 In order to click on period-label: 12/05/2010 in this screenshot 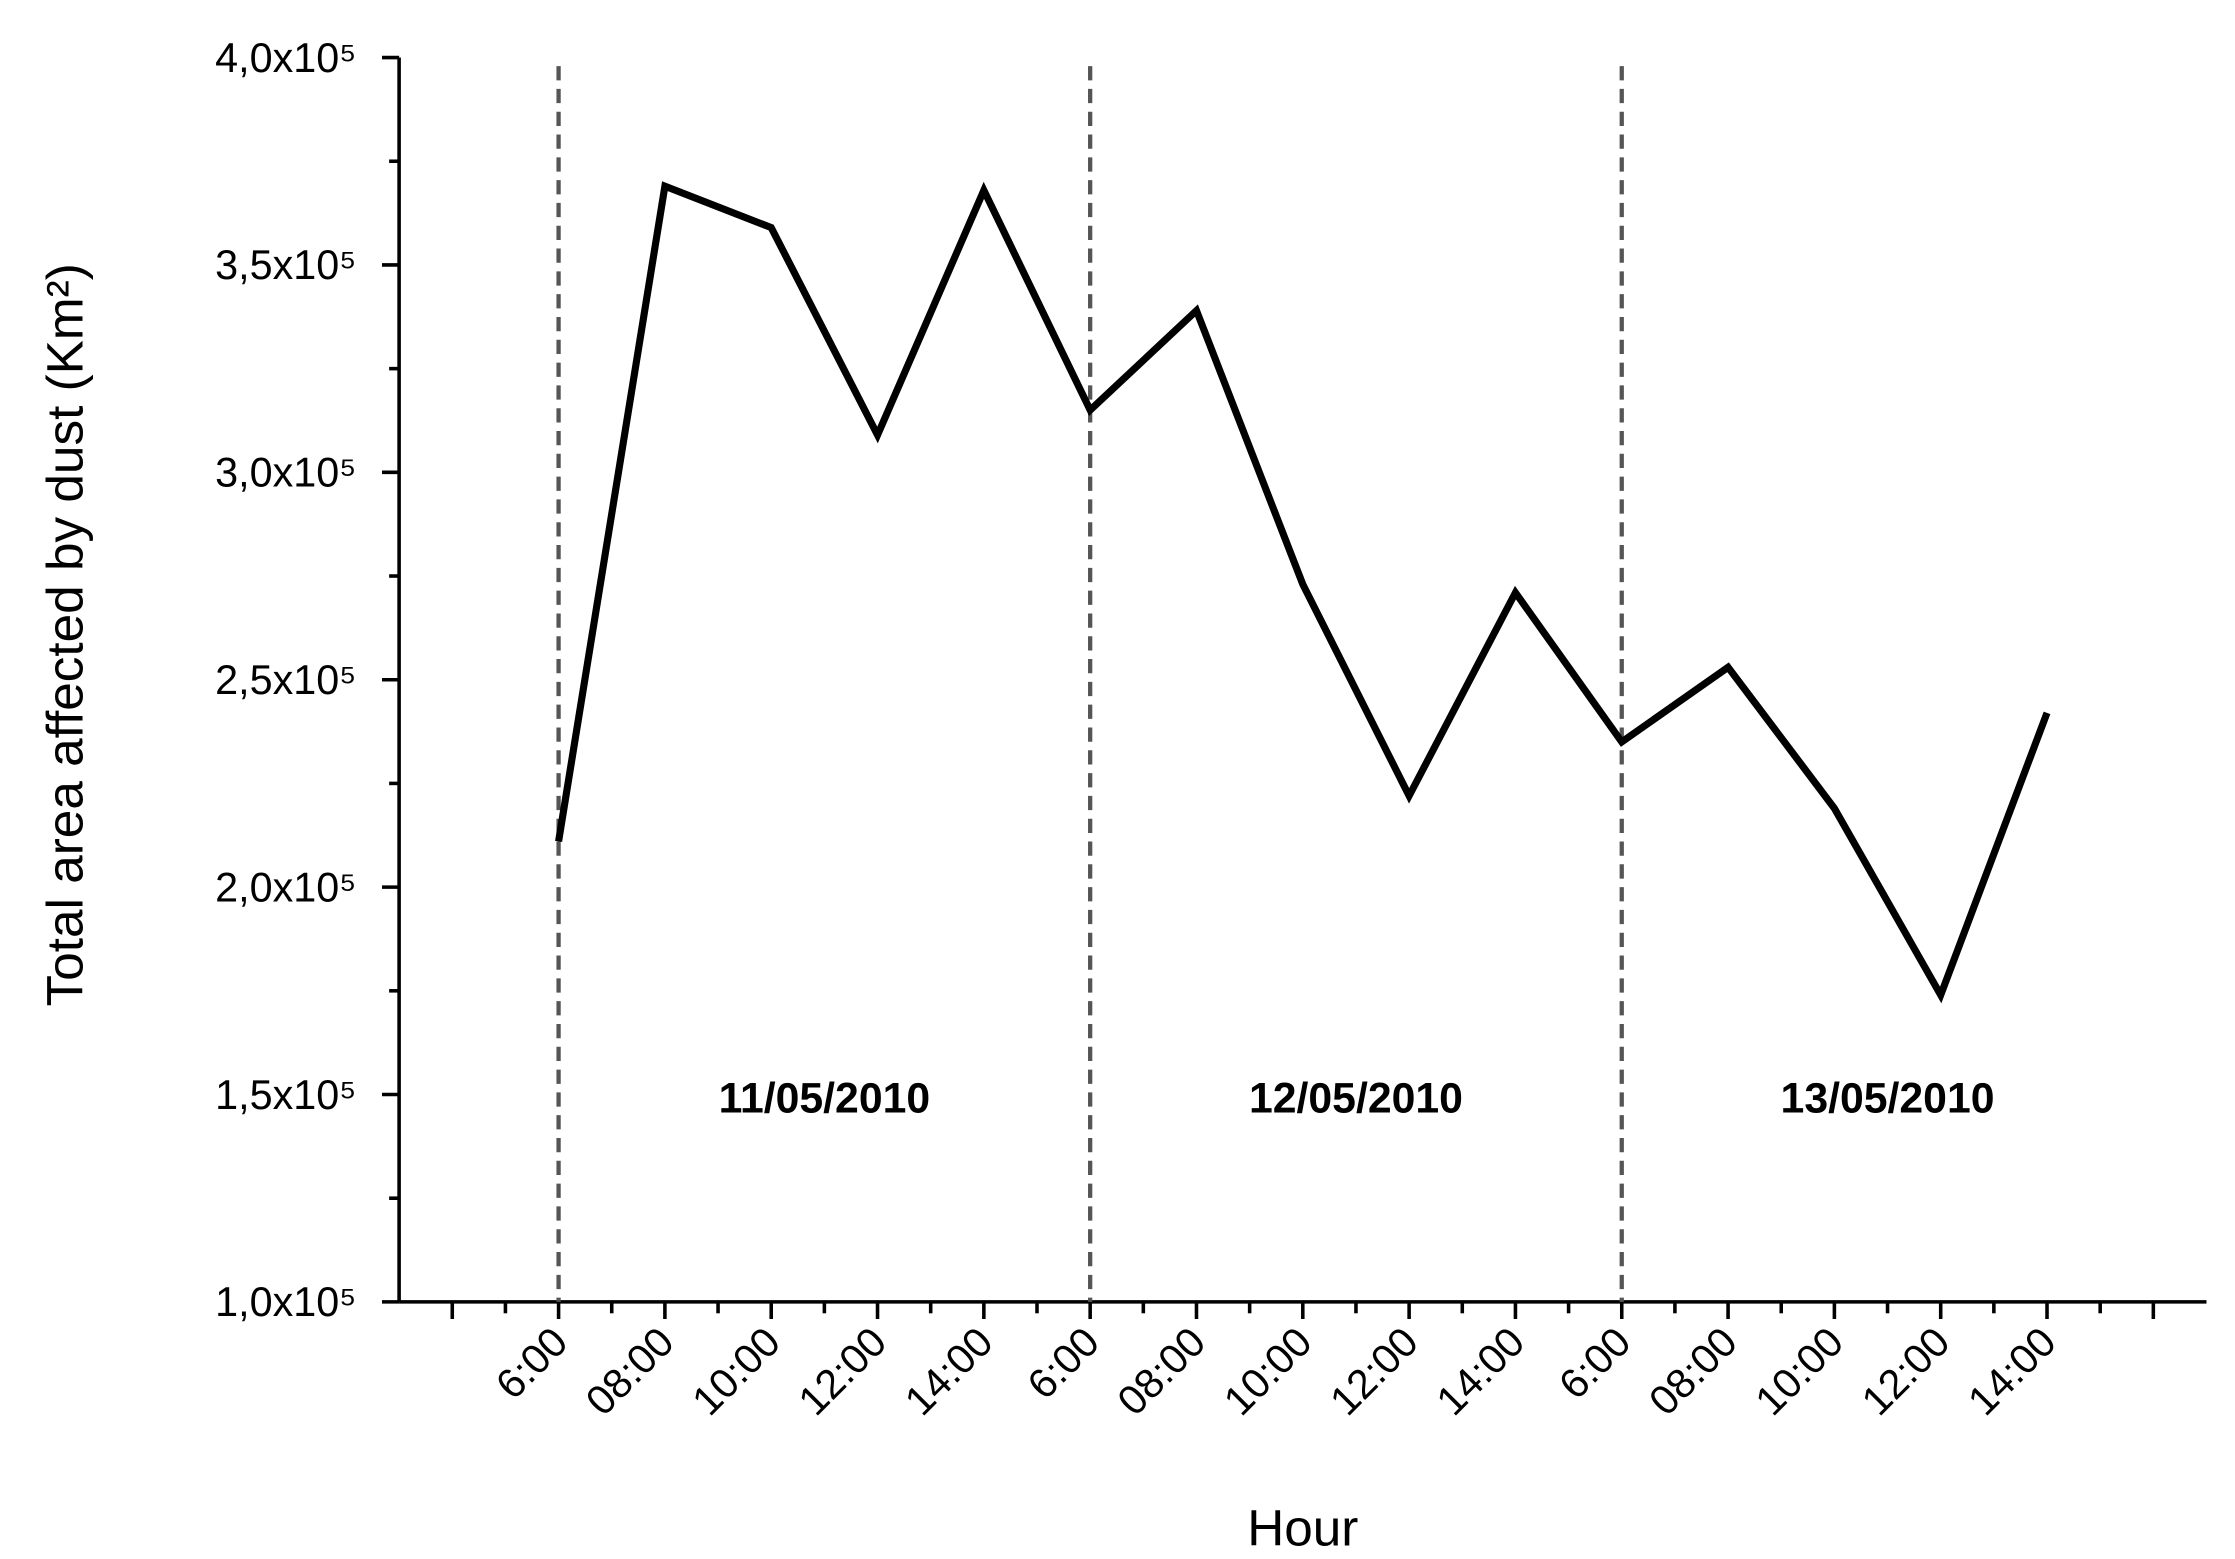, I will do `click(1356, 1098)`.